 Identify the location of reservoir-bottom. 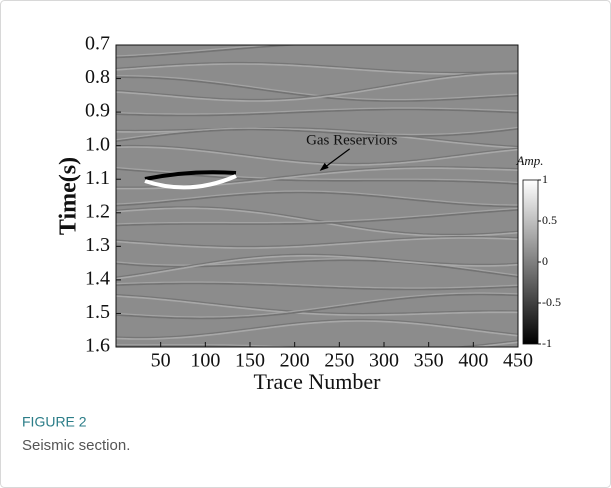
(190, 182).